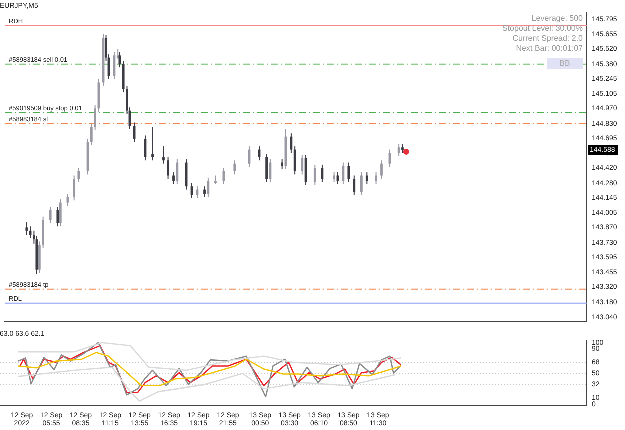 The height and width of the screenshot is (430, 625). Describe the element at coordinates (556, 19) in the screenshot. I see `annotation: Leverage: 500` at that location.